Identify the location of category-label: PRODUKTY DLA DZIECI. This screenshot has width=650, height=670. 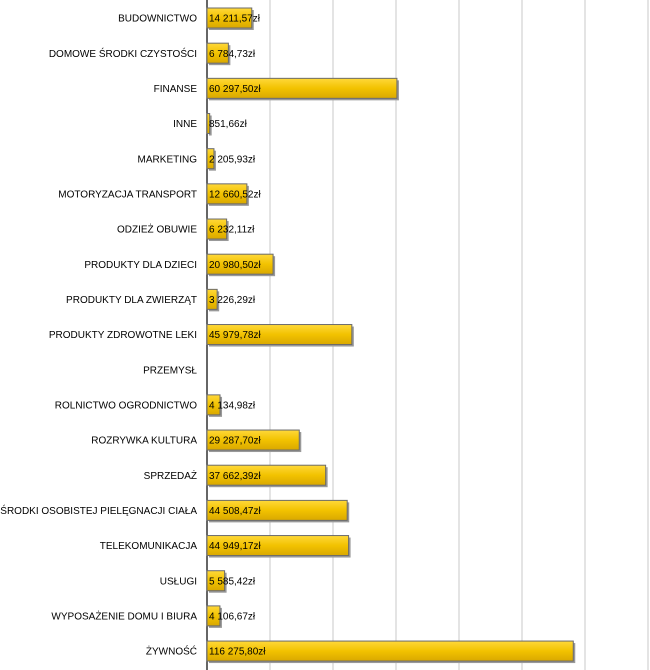
(140, 265).